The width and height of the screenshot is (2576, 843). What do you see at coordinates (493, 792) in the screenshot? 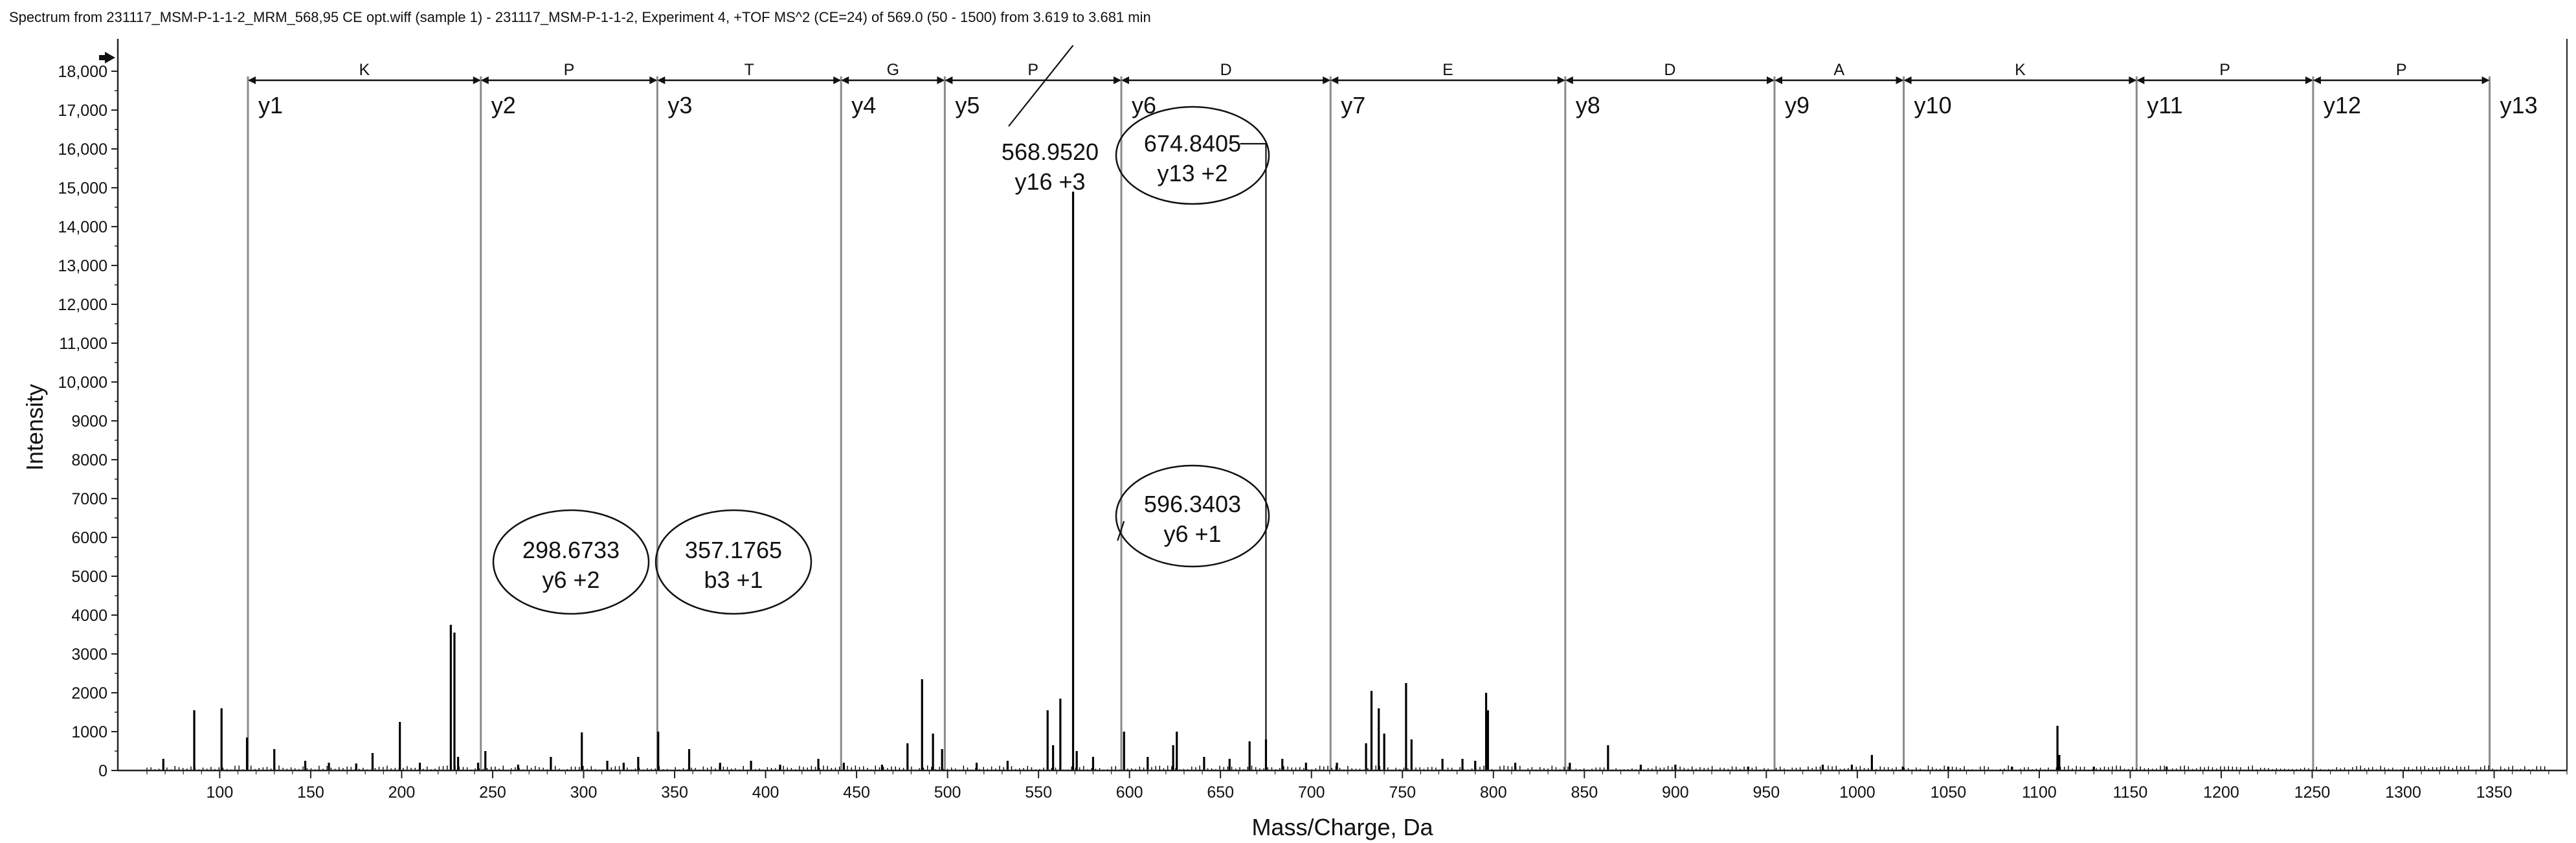
I see `x-tick-label: 250` at bounding box center [493, 792].